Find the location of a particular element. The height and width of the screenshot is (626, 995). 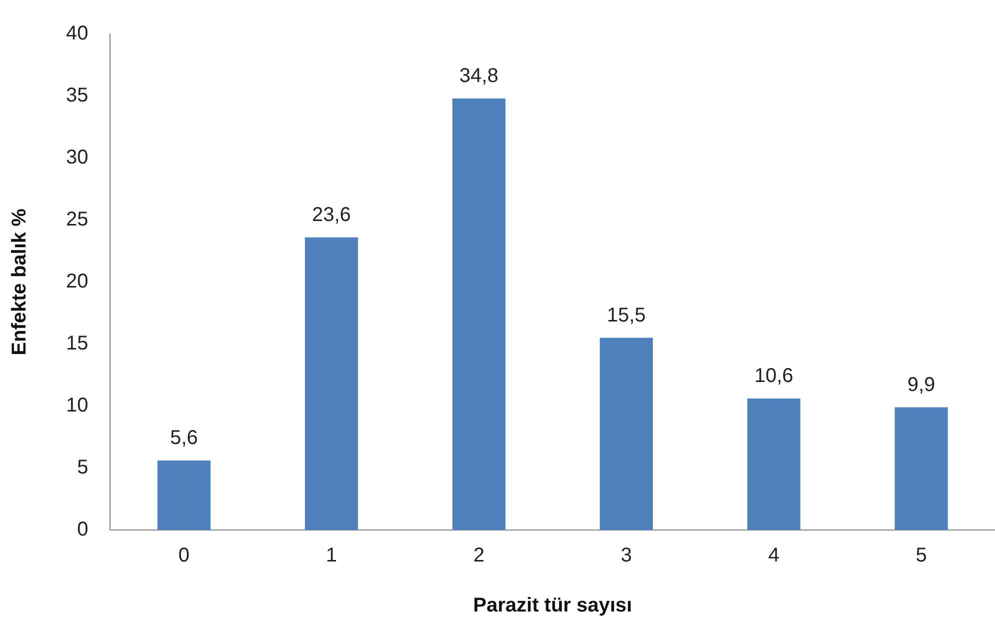

data-label: 9,9 is located at coordinates (921, 385).